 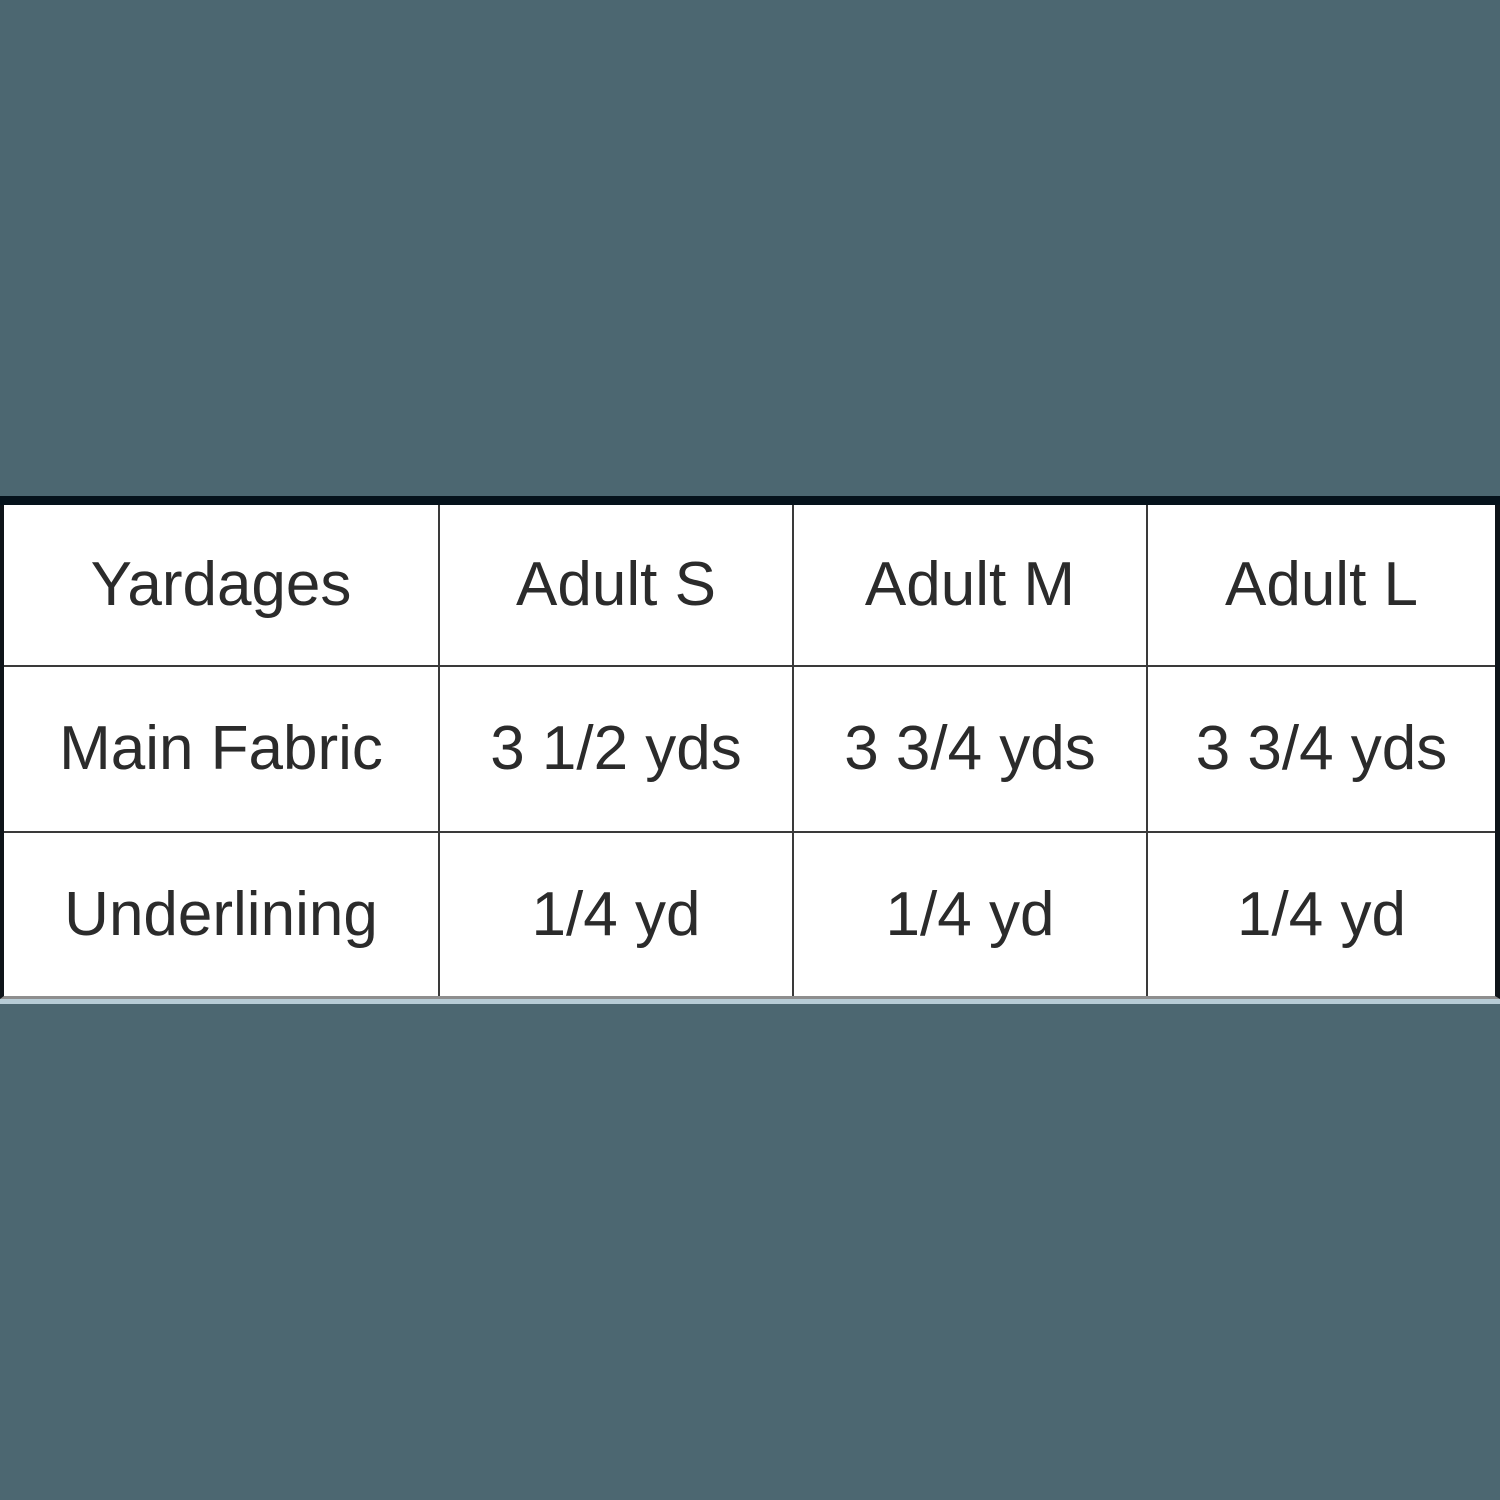 What do you see at coordinates (971, 914) in the screenshot?
I see `underlining-adult-m-value: 1/4 yd` at bounding box center [971, 914].